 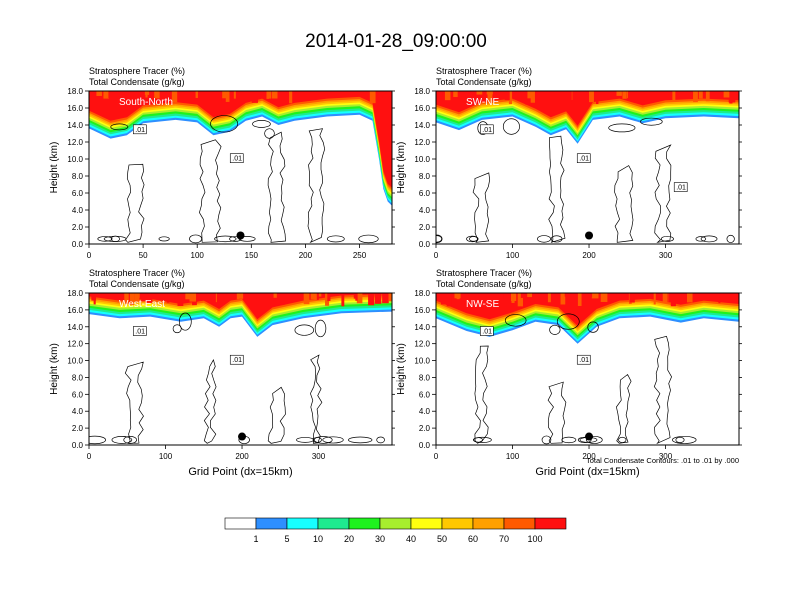 What do you see at coordinates (473, 539) in the screenshot?
I see `colorbar-label: 60` at bounding box center [473, 539].